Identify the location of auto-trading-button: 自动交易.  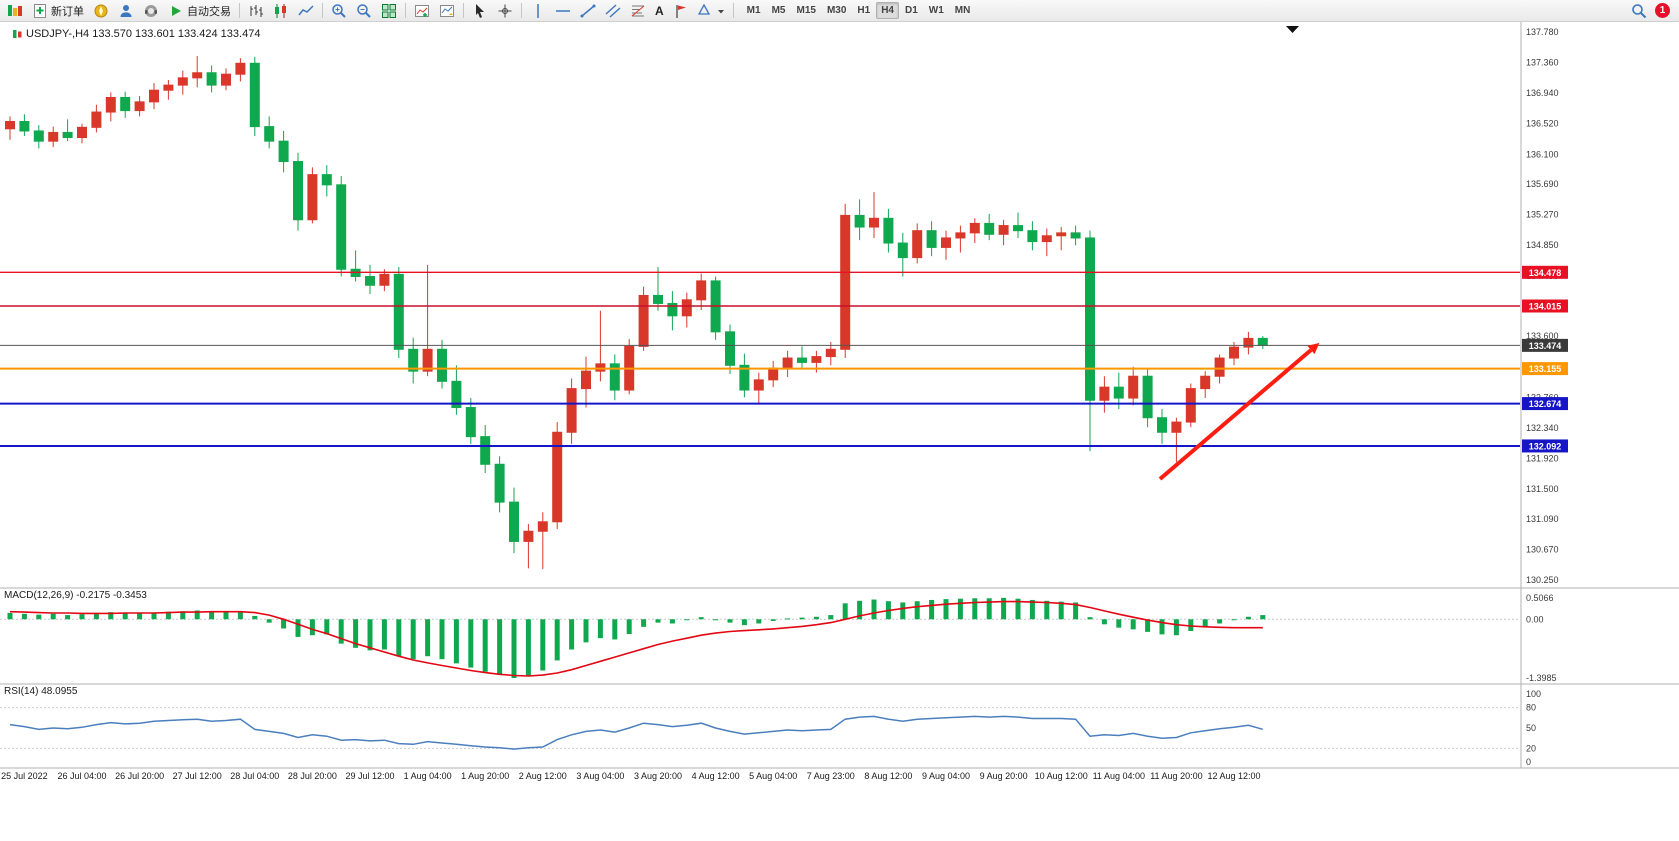
(199, 10).